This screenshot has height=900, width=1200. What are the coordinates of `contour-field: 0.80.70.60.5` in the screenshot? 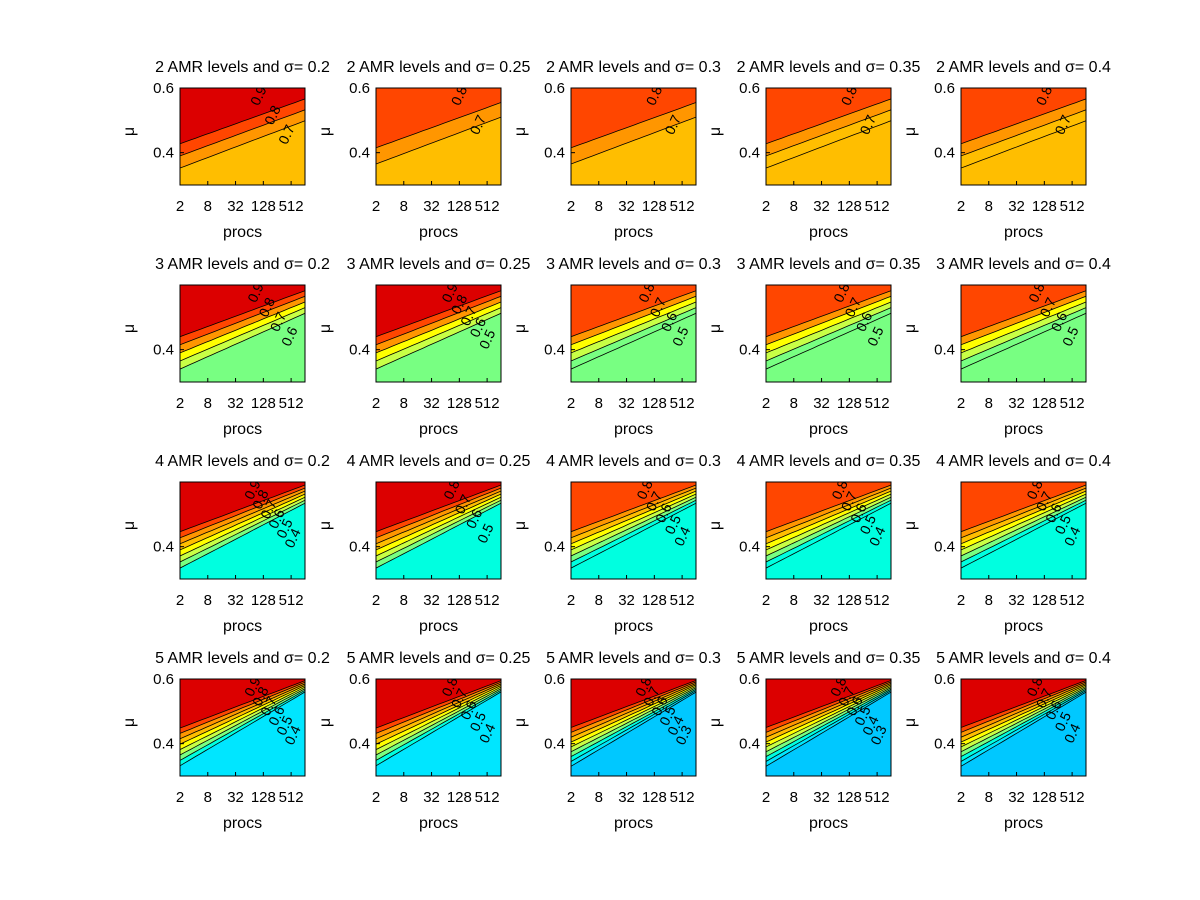 It's located at (633, 333).